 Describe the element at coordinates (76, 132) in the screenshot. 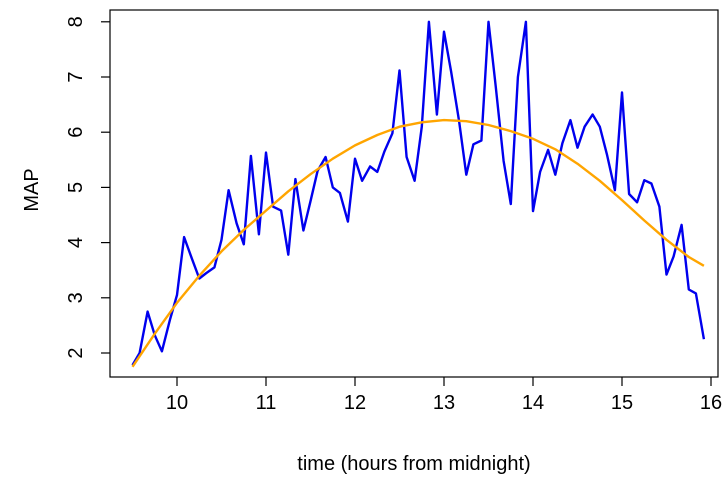

I see `y-tick-label: 6` at that location.